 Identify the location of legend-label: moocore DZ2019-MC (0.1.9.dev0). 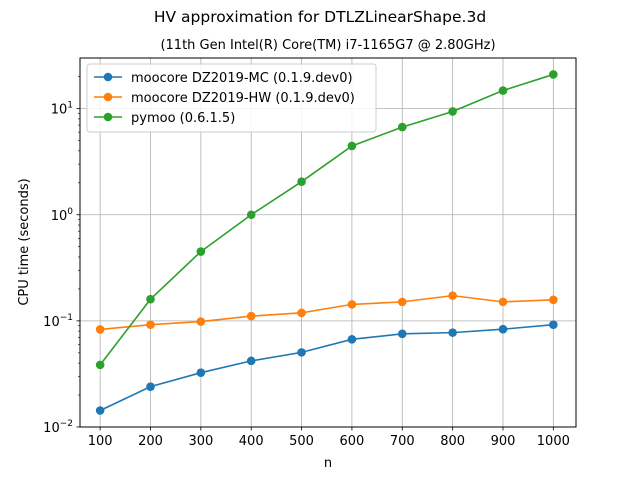
(242, 78).